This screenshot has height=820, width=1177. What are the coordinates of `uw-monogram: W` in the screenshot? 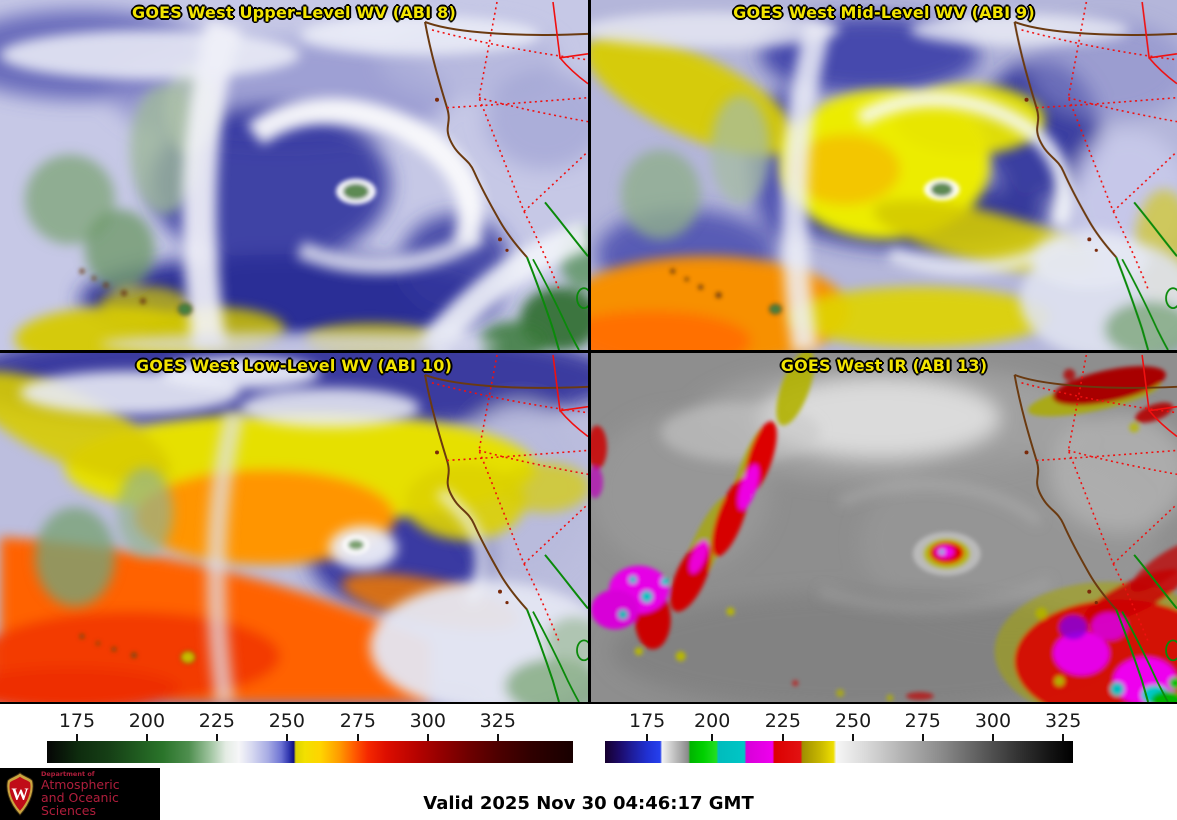 It's located at (19, 794).